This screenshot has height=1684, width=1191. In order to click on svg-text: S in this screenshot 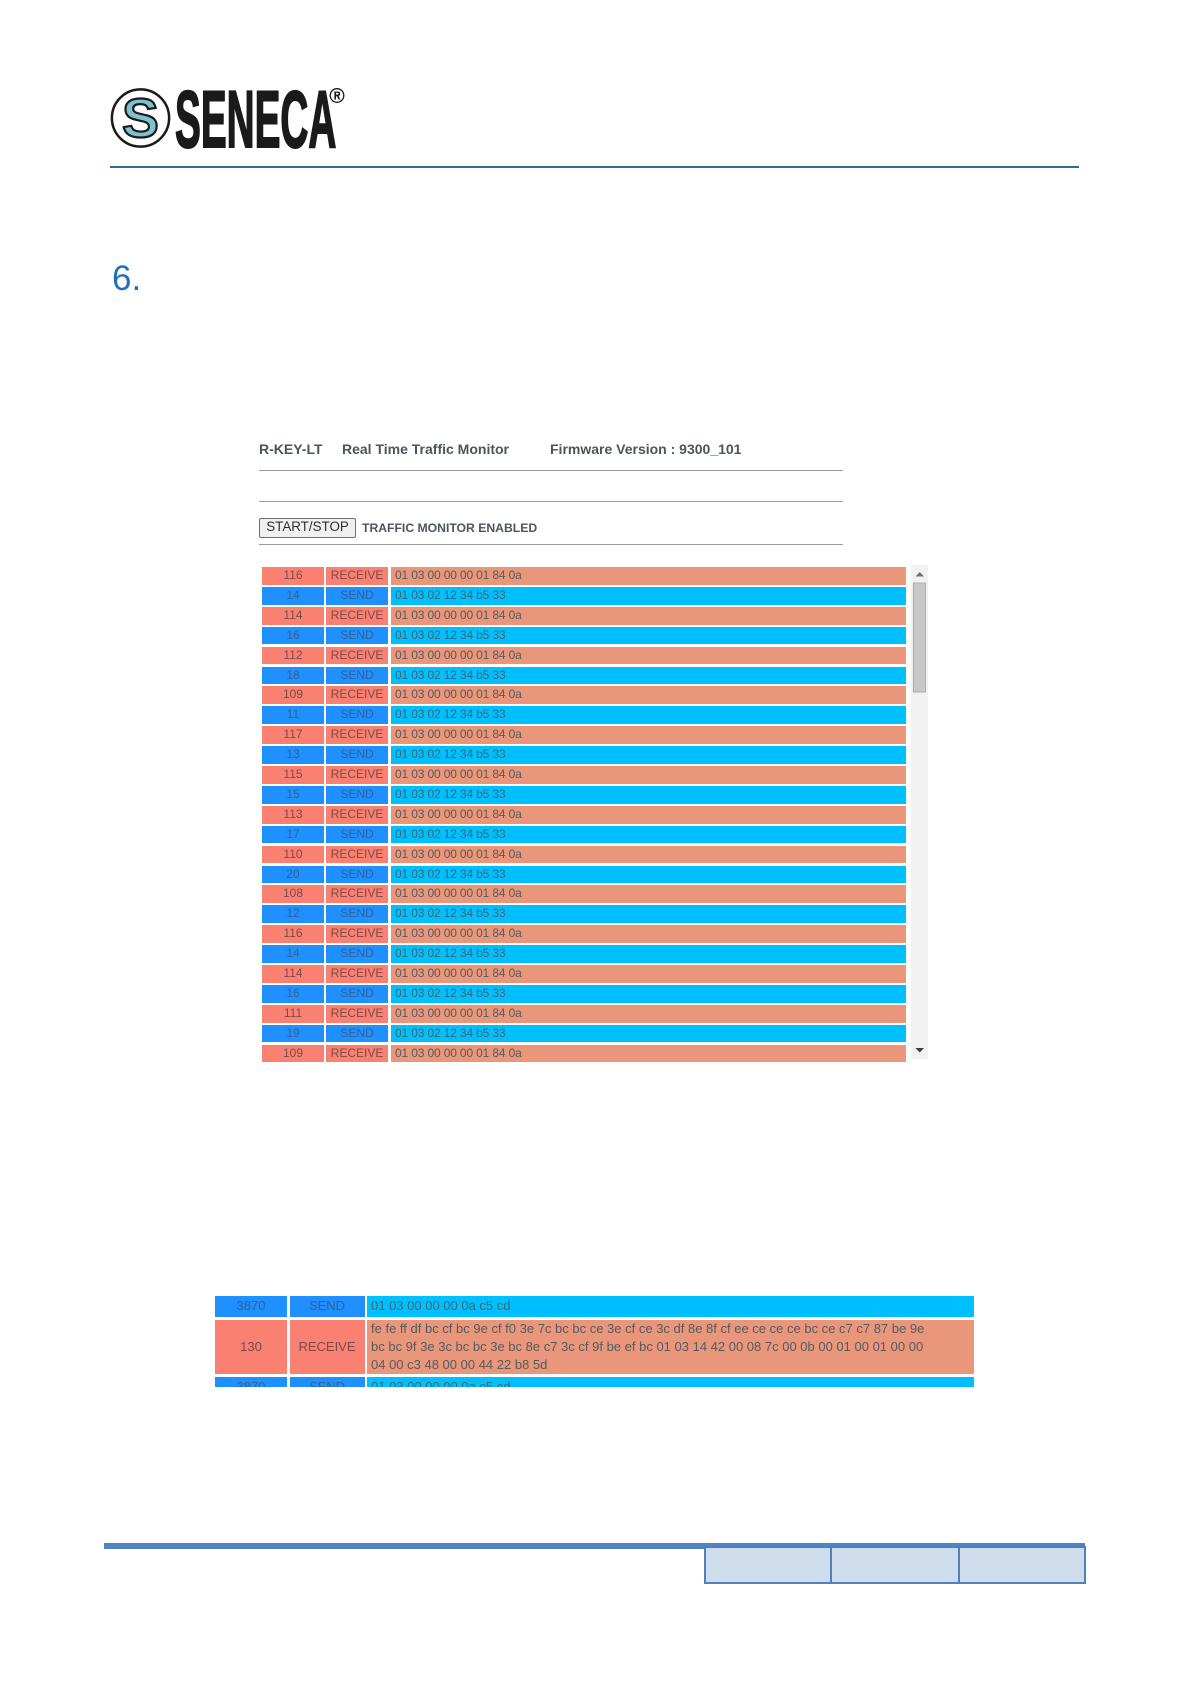, I will do `click(140, 118)`.